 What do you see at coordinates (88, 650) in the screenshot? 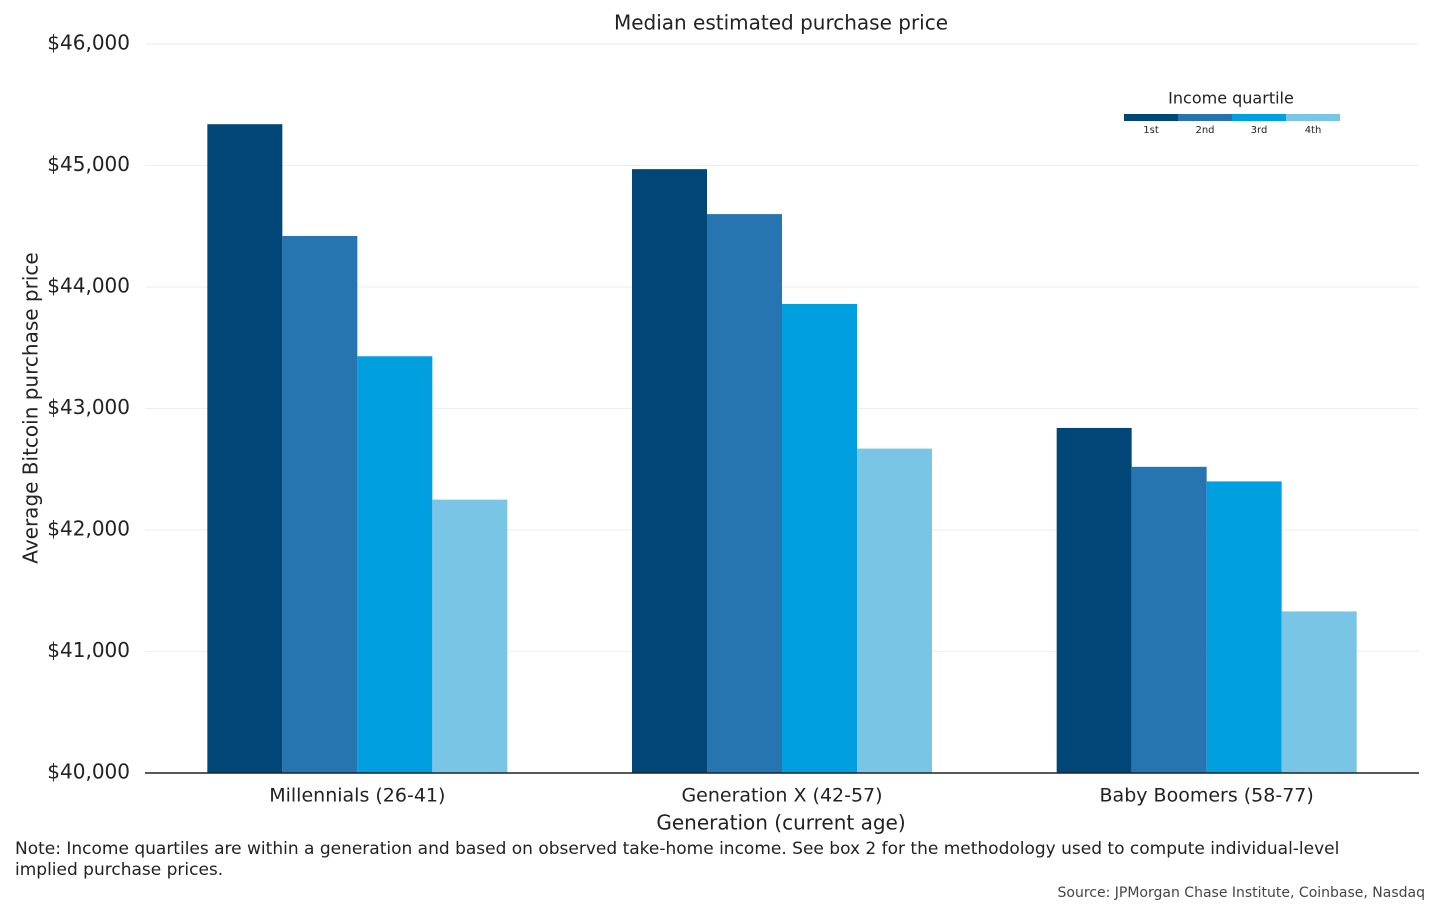
I see `y-tick-label: $41,000` at bounding box center [88, 650].